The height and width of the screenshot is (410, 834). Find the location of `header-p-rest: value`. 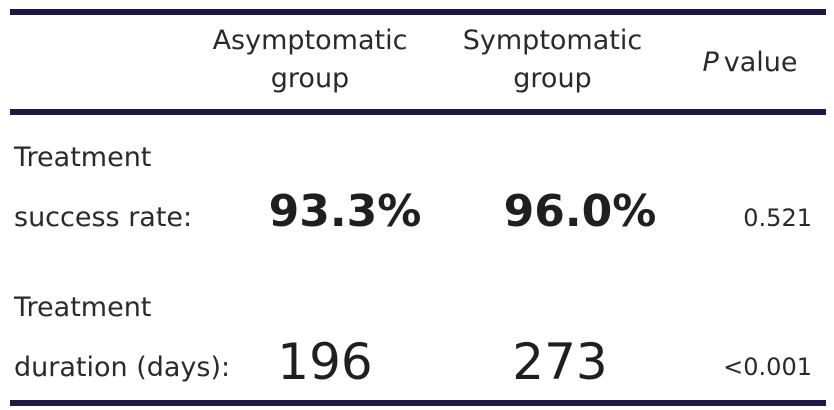

header-p-rest: value is located at coordinates (760, 62).